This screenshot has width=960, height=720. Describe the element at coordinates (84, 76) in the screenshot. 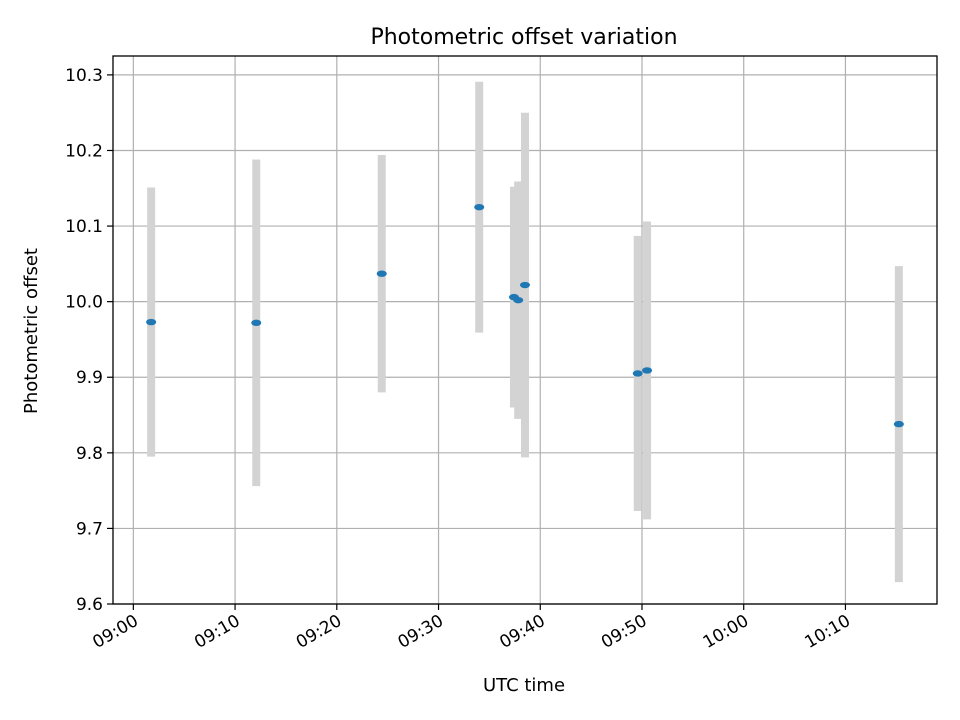

I see `y-tick-label: 10.3` at that location.